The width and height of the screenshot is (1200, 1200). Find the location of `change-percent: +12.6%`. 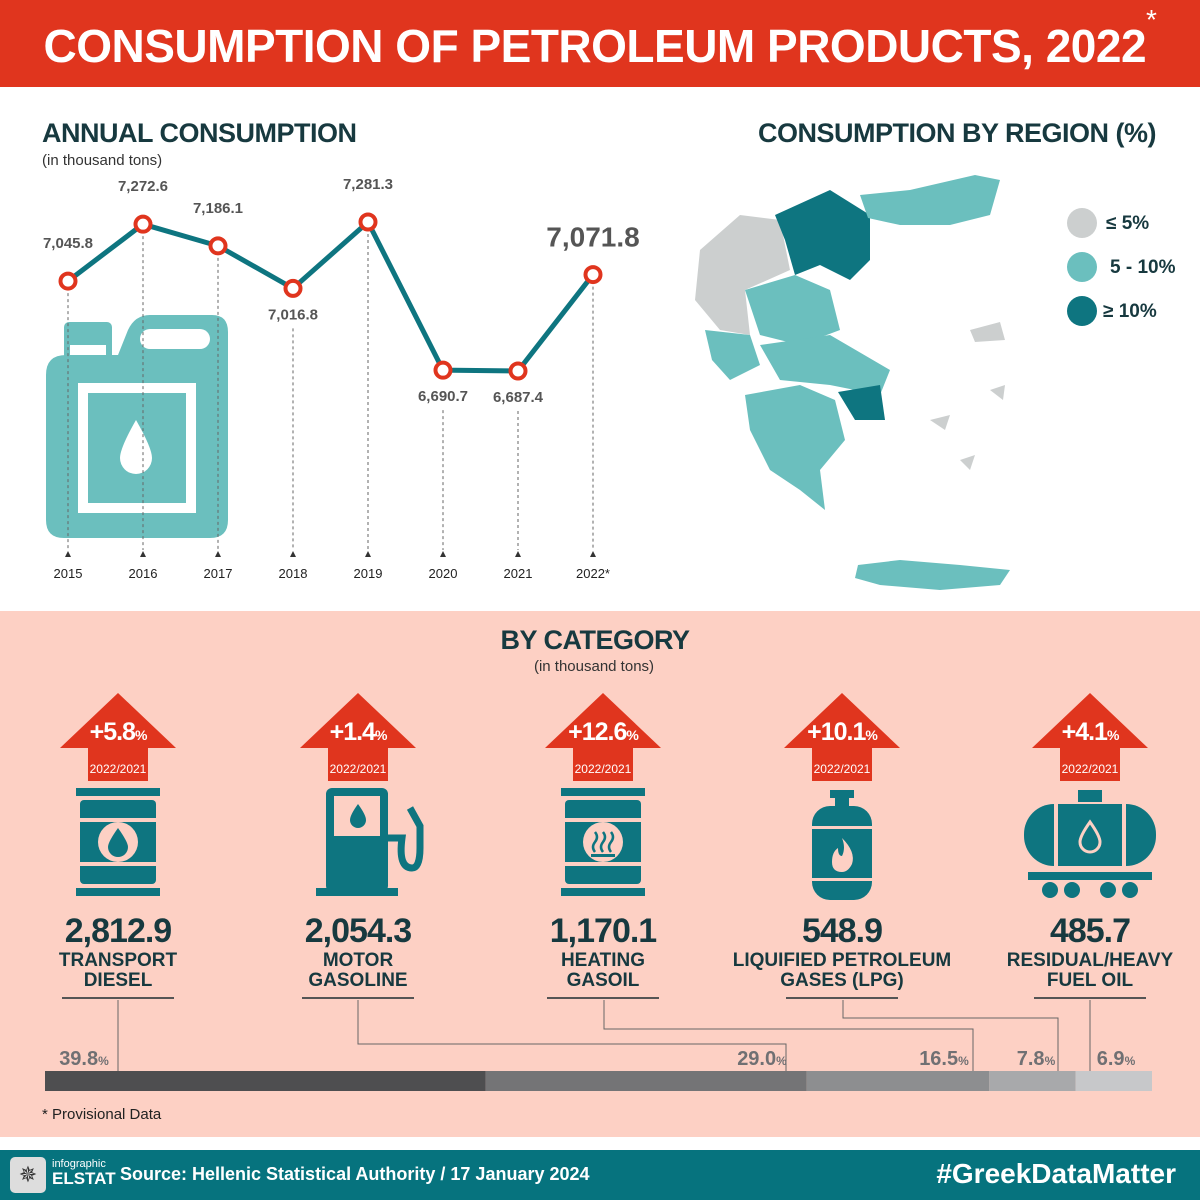

change-percent: +12.6% is located at coordinates (603, 732).